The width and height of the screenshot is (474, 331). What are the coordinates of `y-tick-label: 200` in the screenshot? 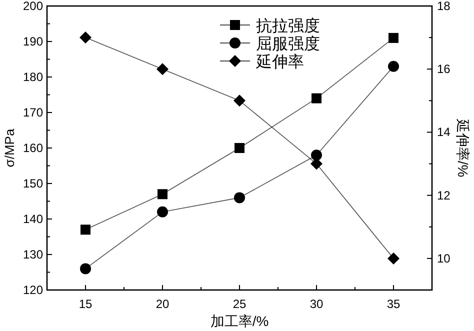 It's located at (33, 6).